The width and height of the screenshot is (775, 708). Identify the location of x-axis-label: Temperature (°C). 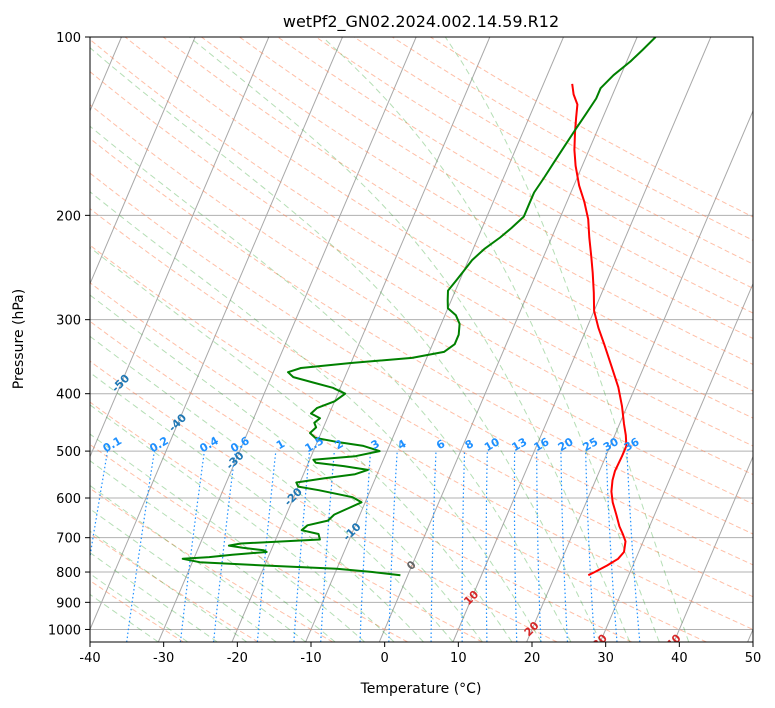
(421, 689).